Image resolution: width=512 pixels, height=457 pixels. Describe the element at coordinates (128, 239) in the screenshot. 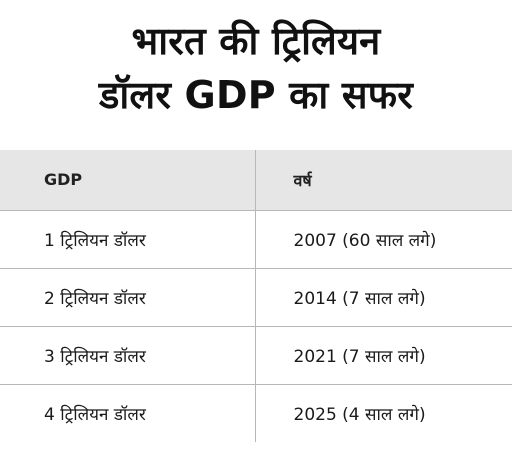

I see `gdp-cell: 1 ट्रिलियन डॉलर` at that location.